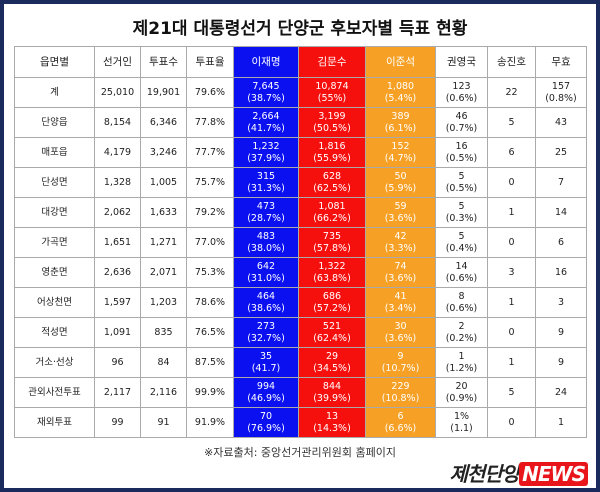 The image size is (600, 492). Describe the element at coordinates (400, 422) in the screenshot. I see `table-cell: 6 (6.6%)` at that location.